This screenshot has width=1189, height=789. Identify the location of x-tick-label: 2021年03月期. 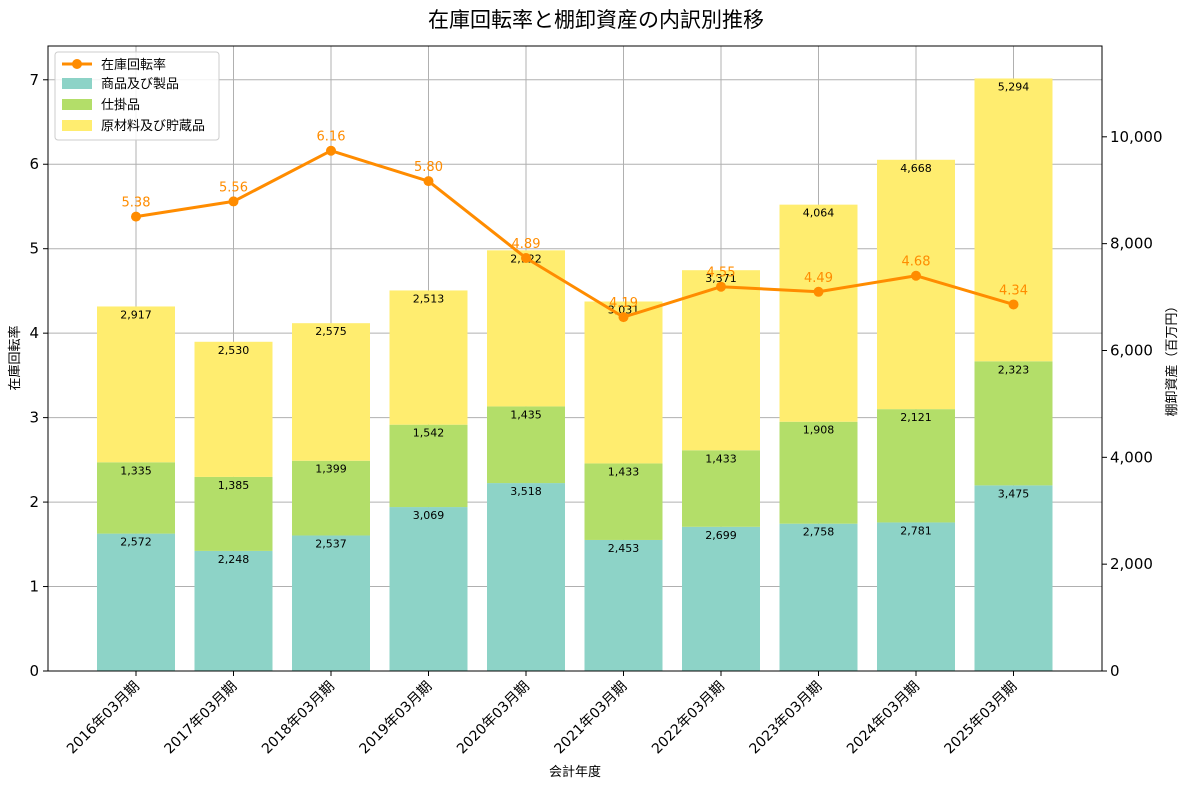
(591, 718).